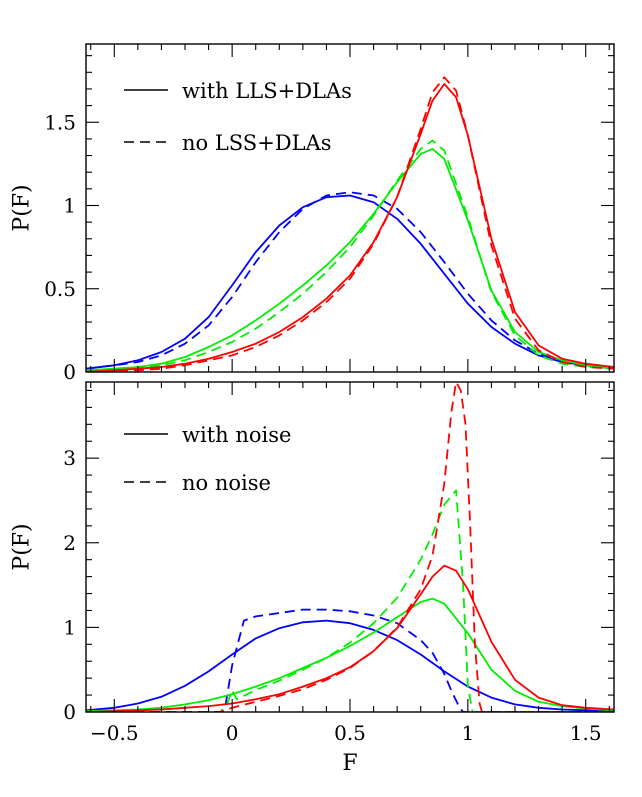  What do you see at coordinates (257, 143) in the screenshot?
I see `legend-label: no LSS+DLAs` at bounding box center [257, 143].